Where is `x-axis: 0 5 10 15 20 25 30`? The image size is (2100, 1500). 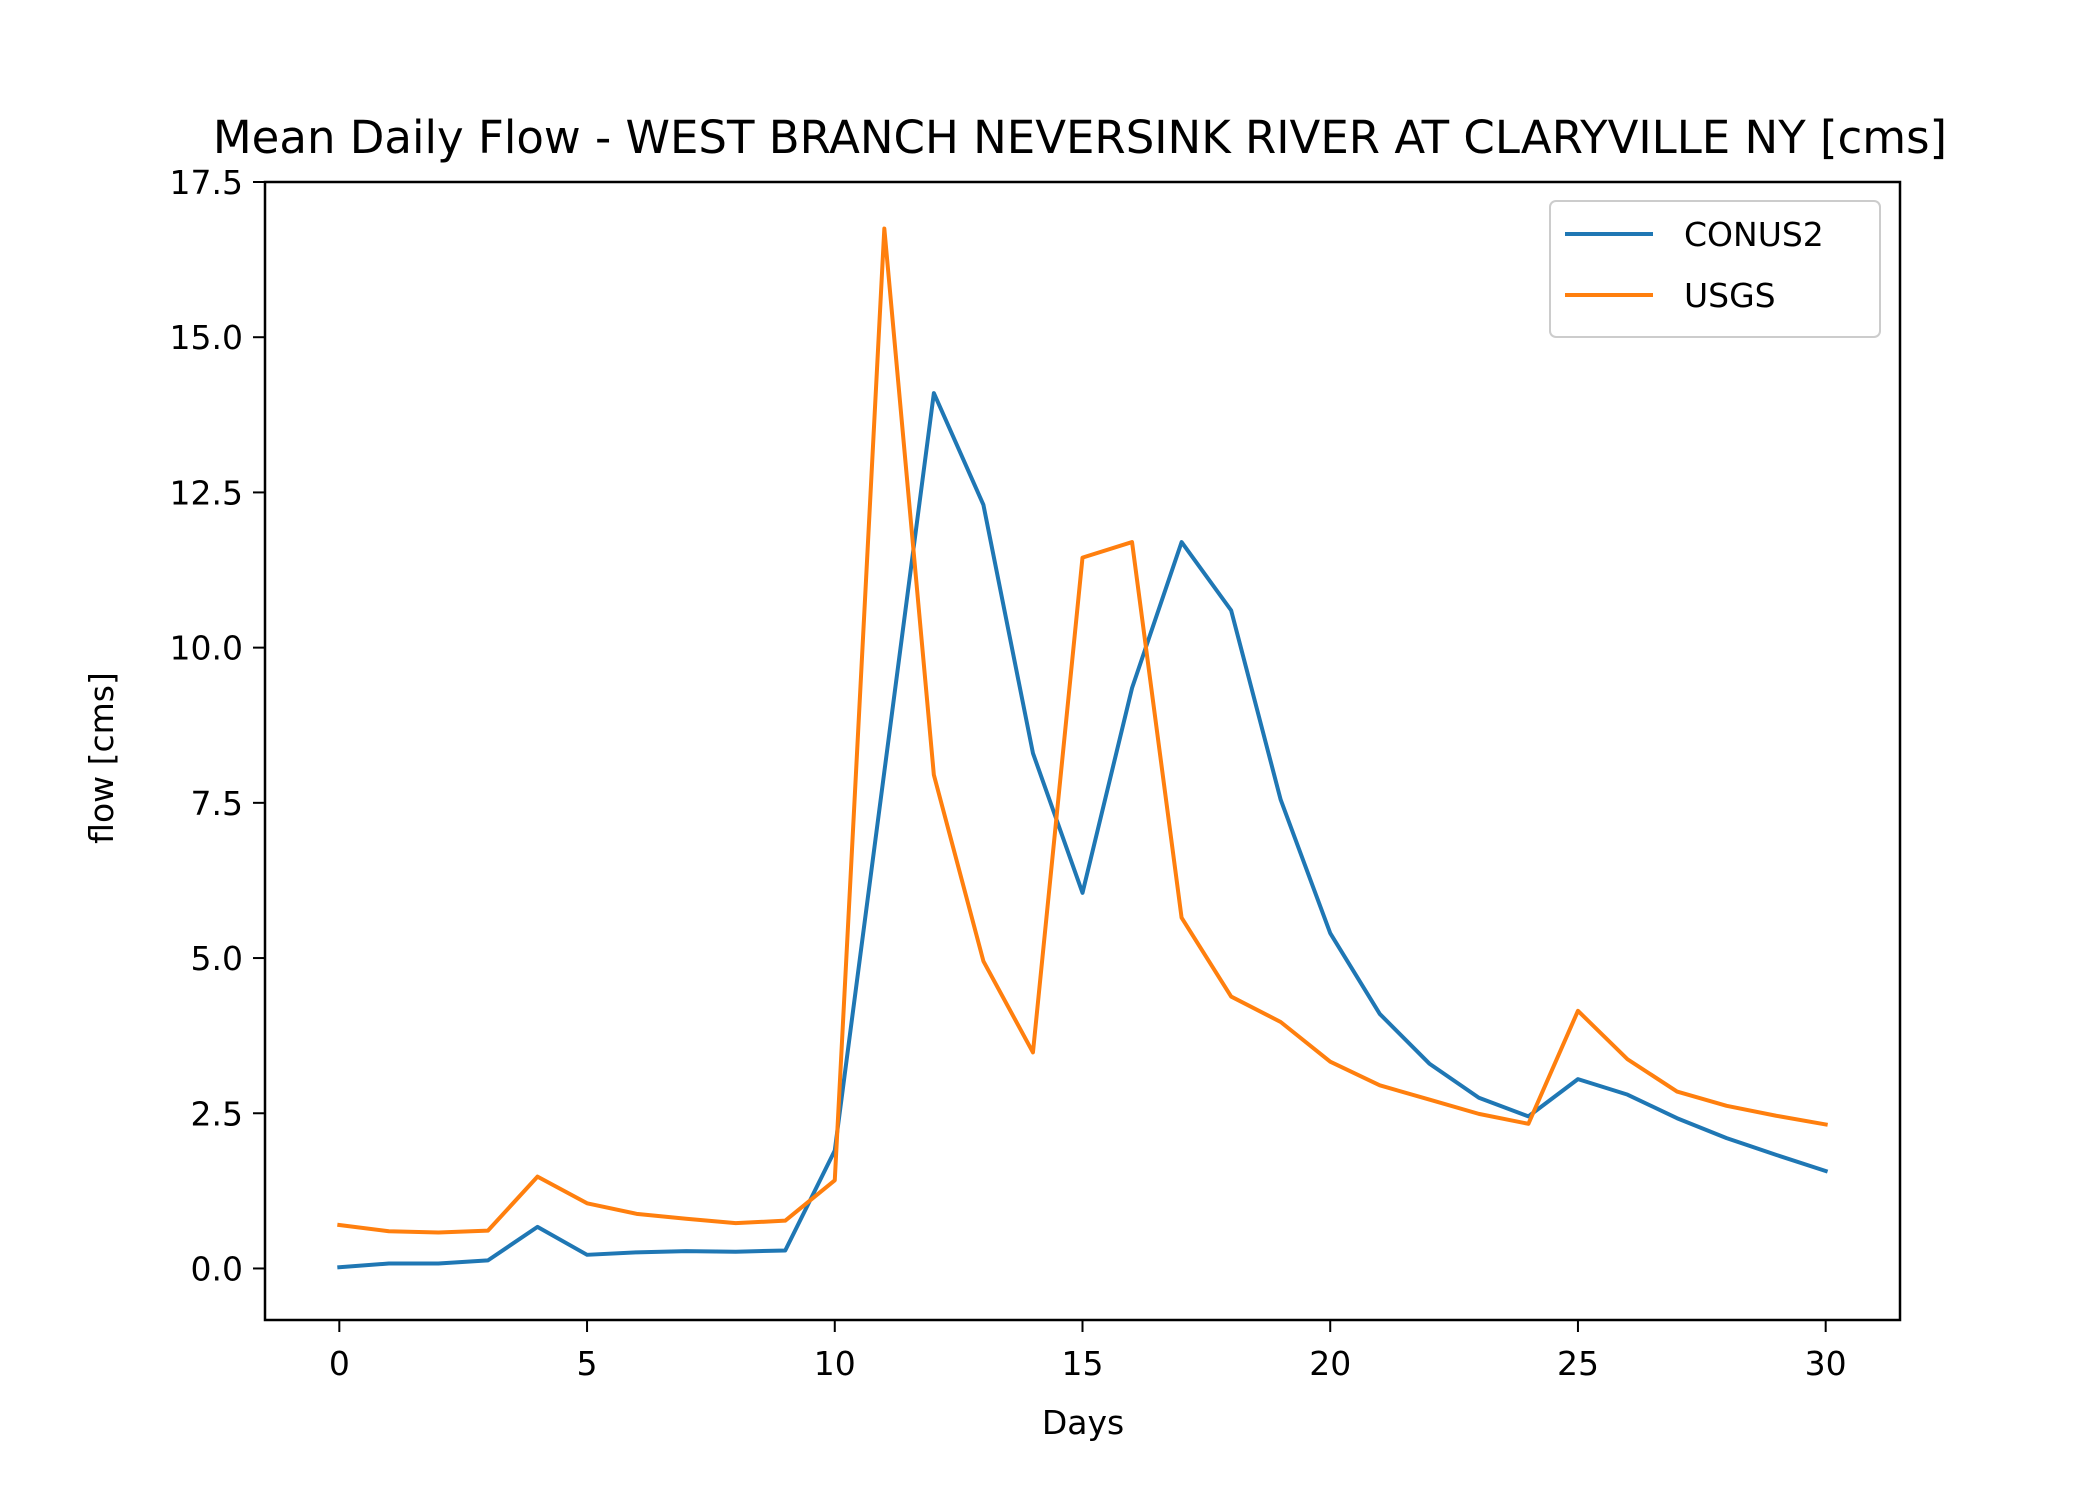
x-axis: 0 5 10 15 20 25 30 is located at coordinates (1088, 1351).